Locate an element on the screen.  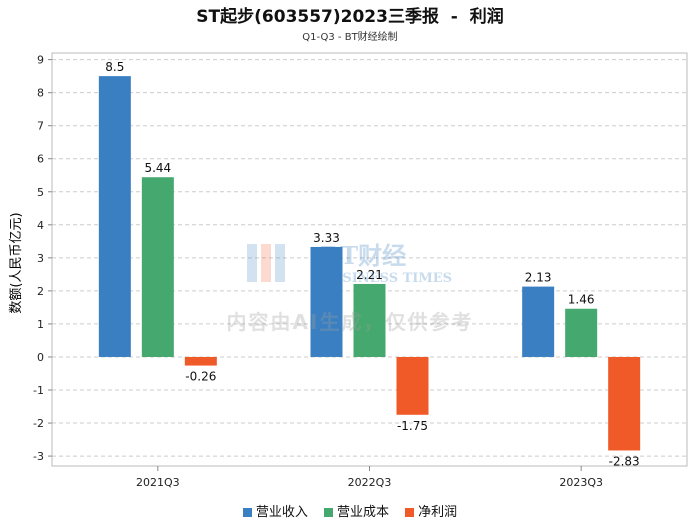
chart-title: ST起步(603557)2023三季报 - 利润 is located at coordinates (350, 17).